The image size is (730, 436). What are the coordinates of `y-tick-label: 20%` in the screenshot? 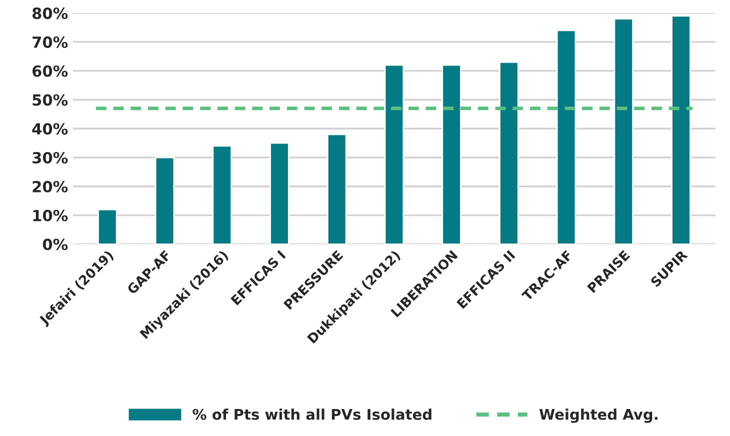 It's located at (50, 186).